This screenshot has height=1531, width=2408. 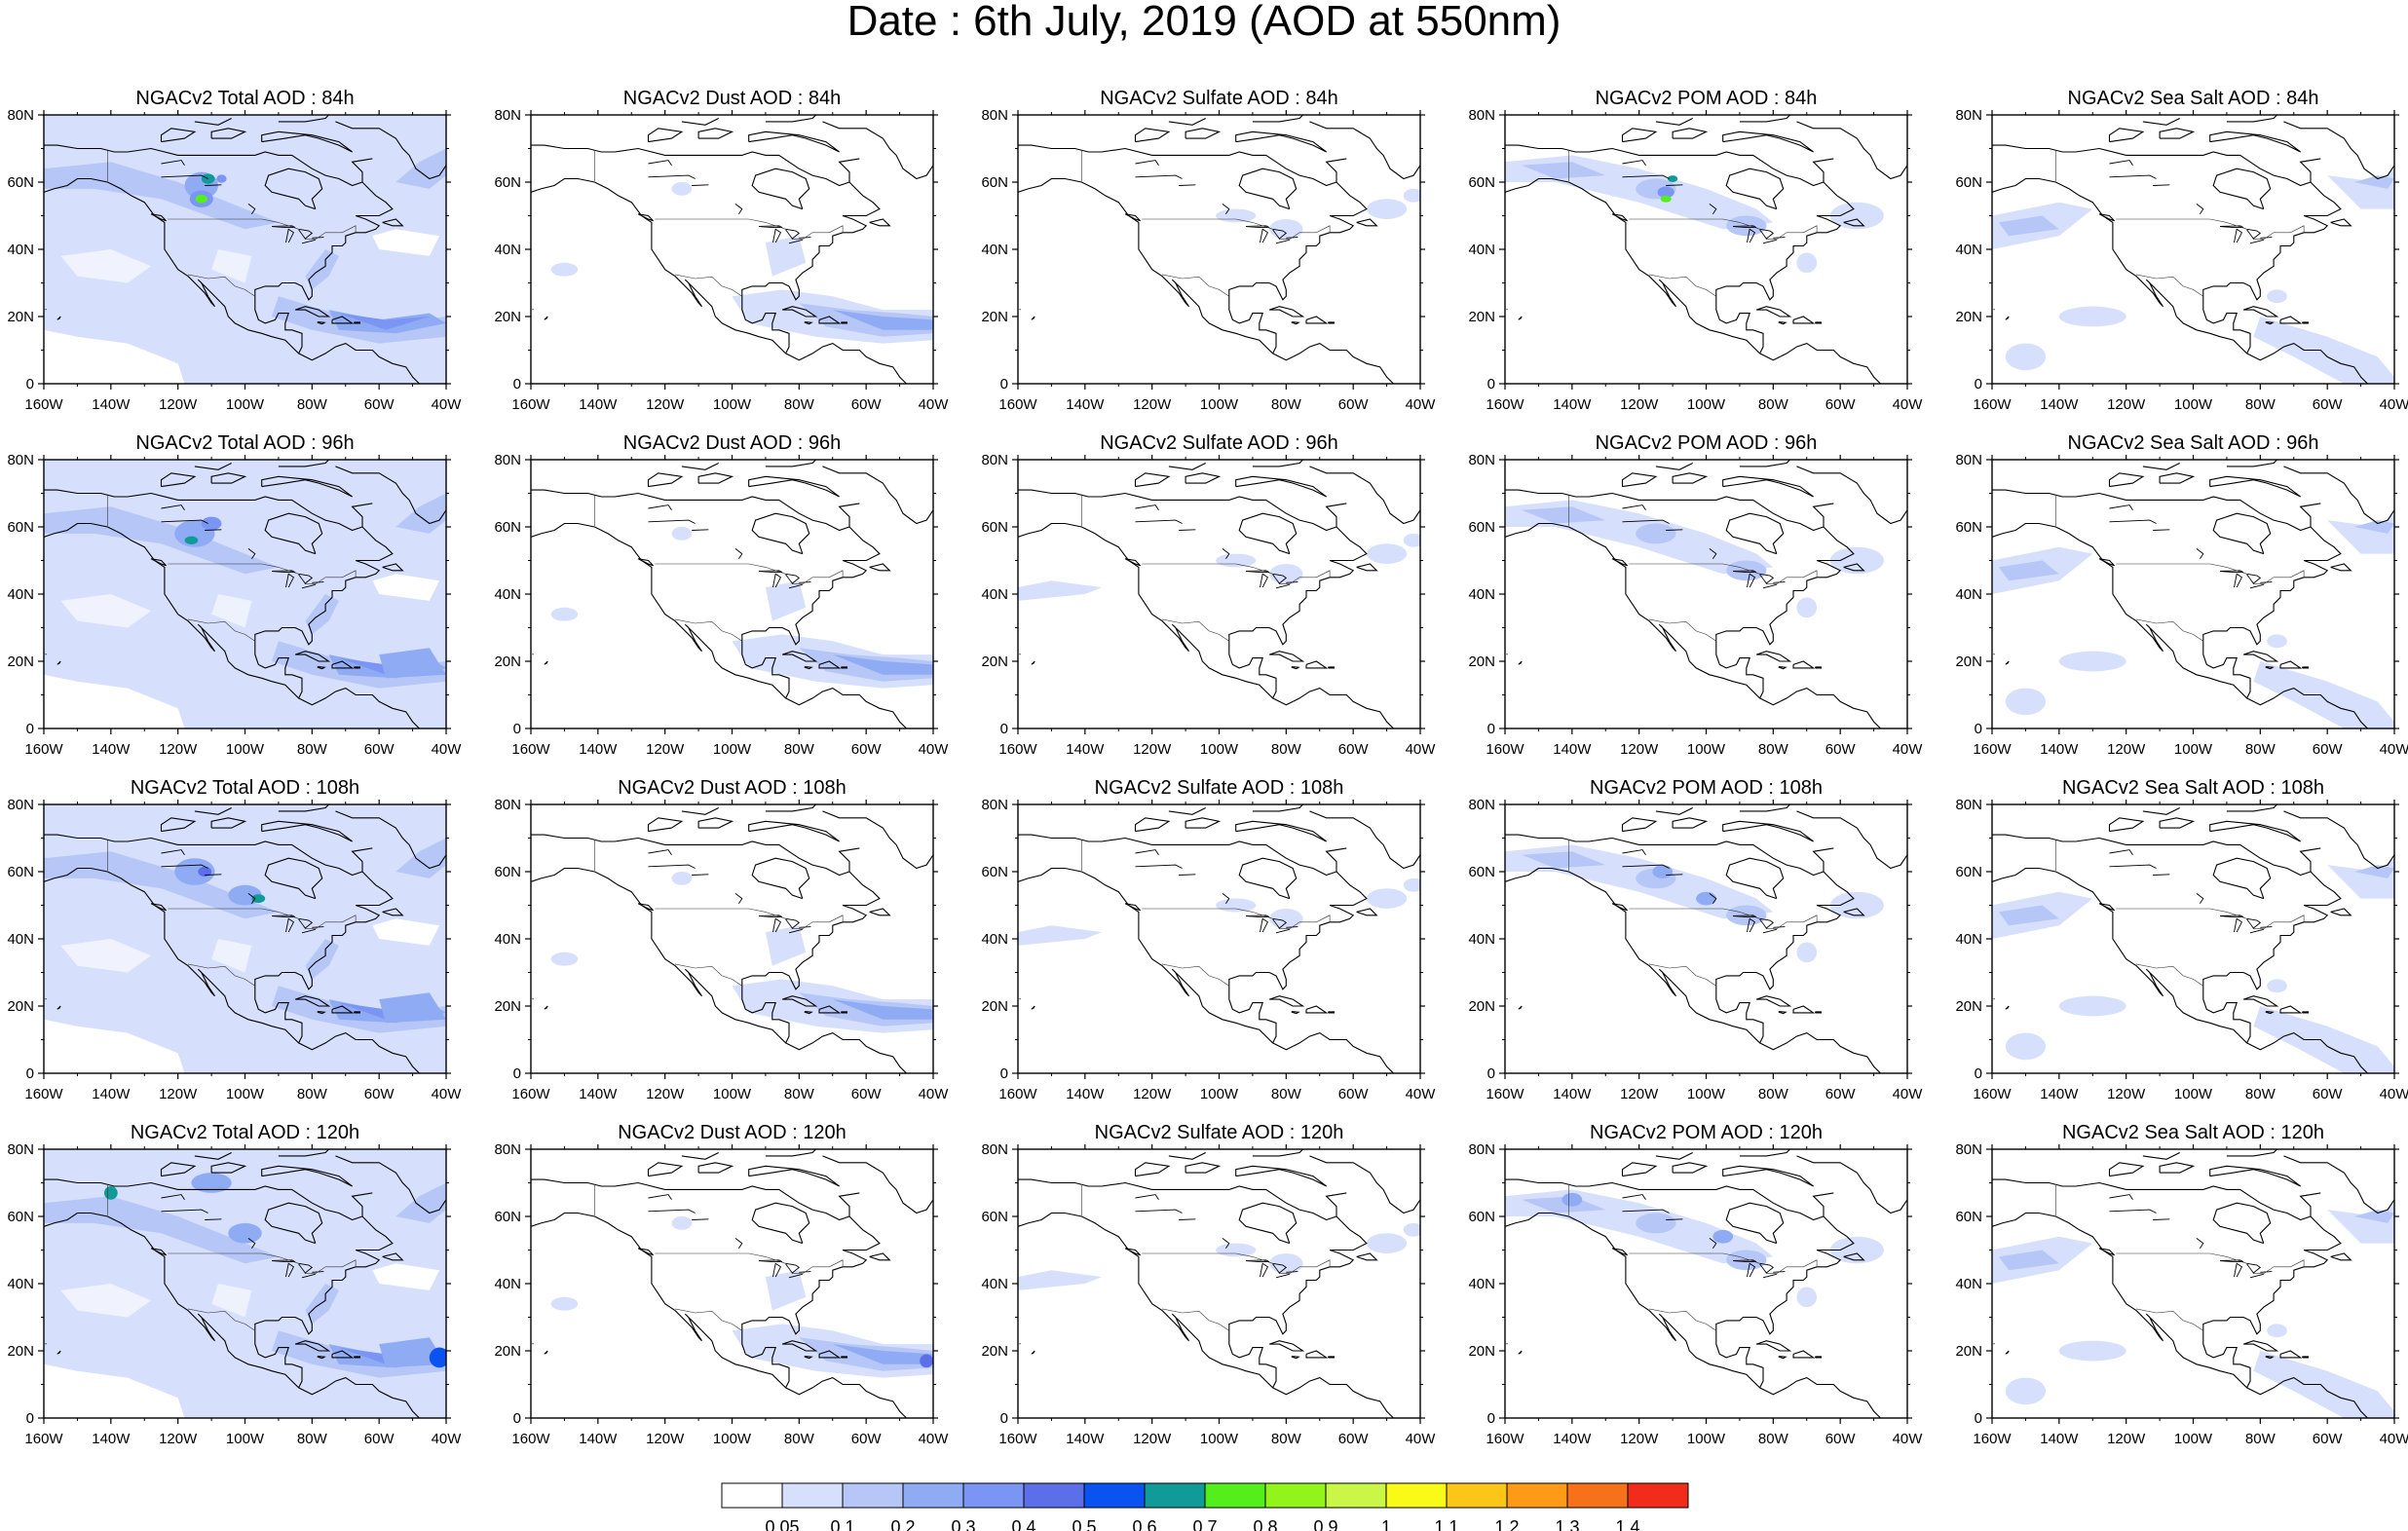 What do you see at coordinates (1706, 98) in the screenshot?
I see `panel-title: NGACv2 POM AOD : 84h` at bounding box center [1706, 98].